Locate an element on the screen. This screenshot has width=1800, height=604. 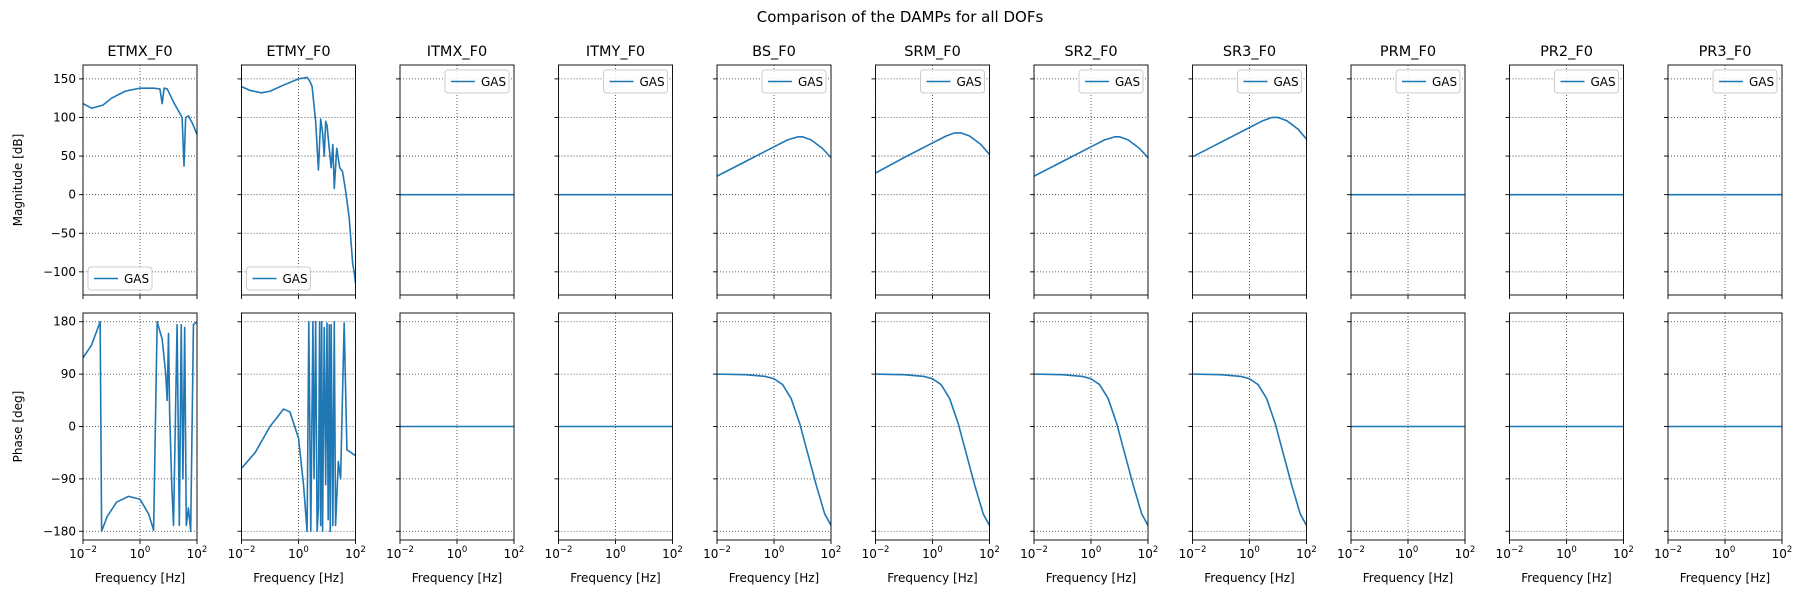
panel-title: SRM_F0 is located at coordinates (932, 52).